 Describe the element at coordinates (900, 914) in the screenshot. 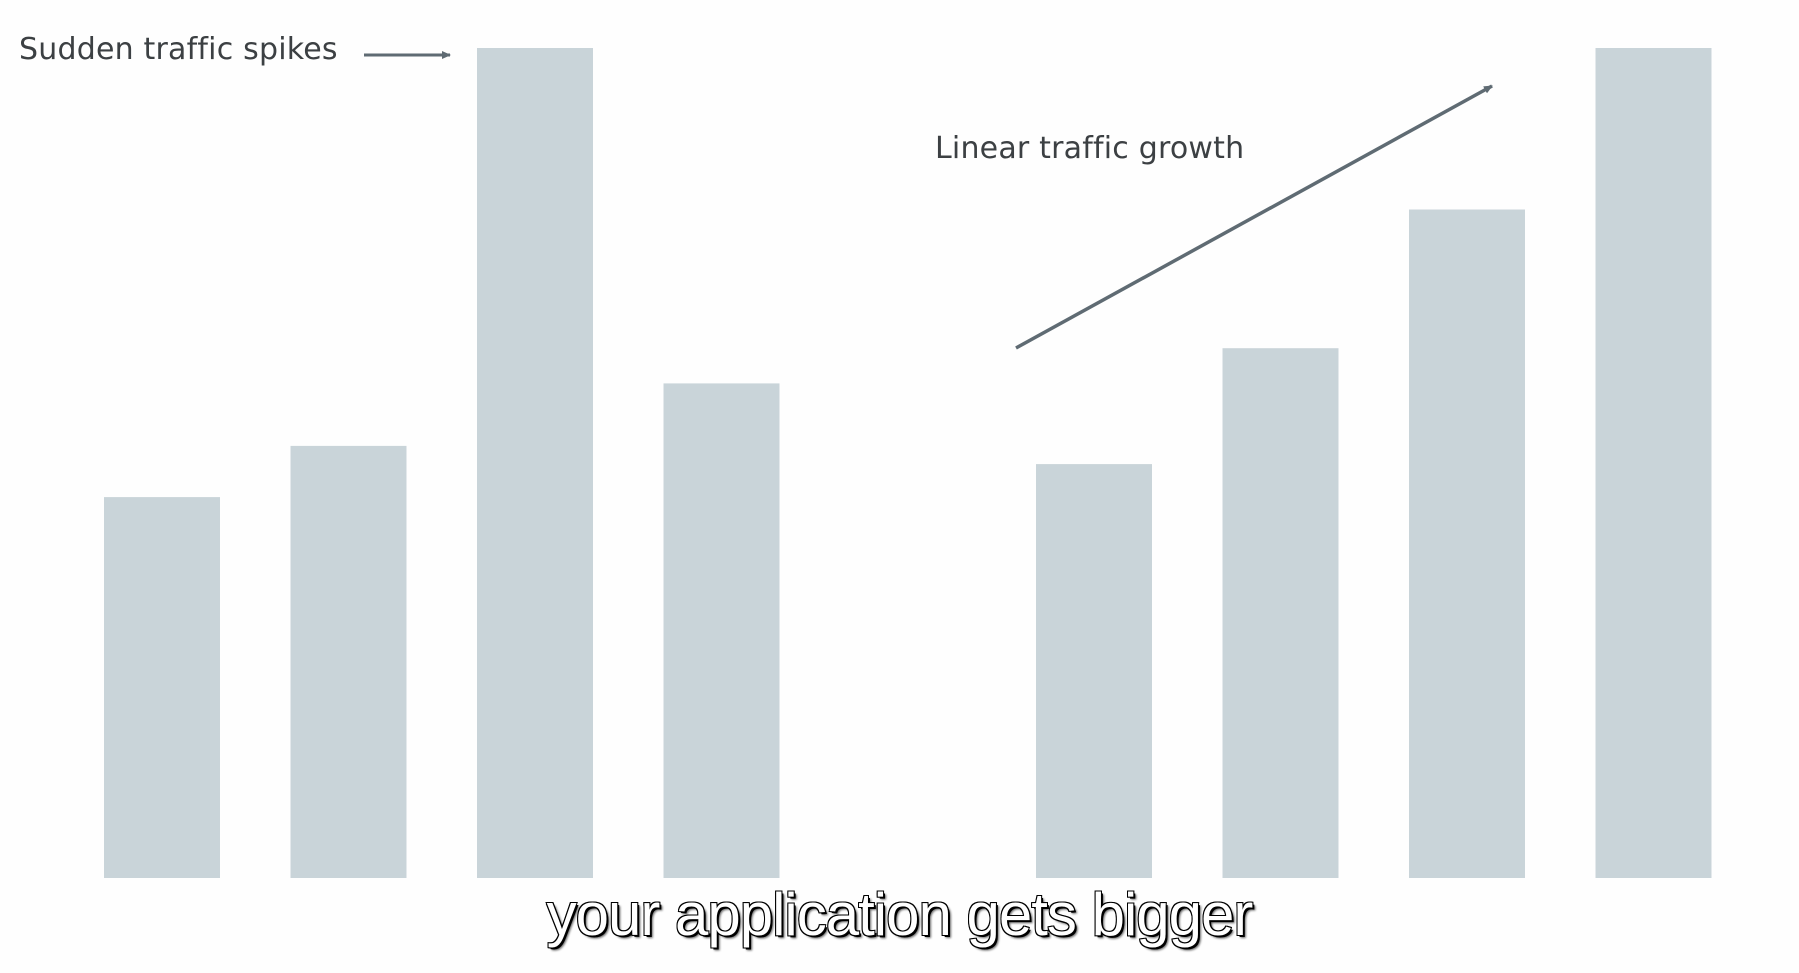

I see `subtitle-caption: your application gets bigger` at that location.